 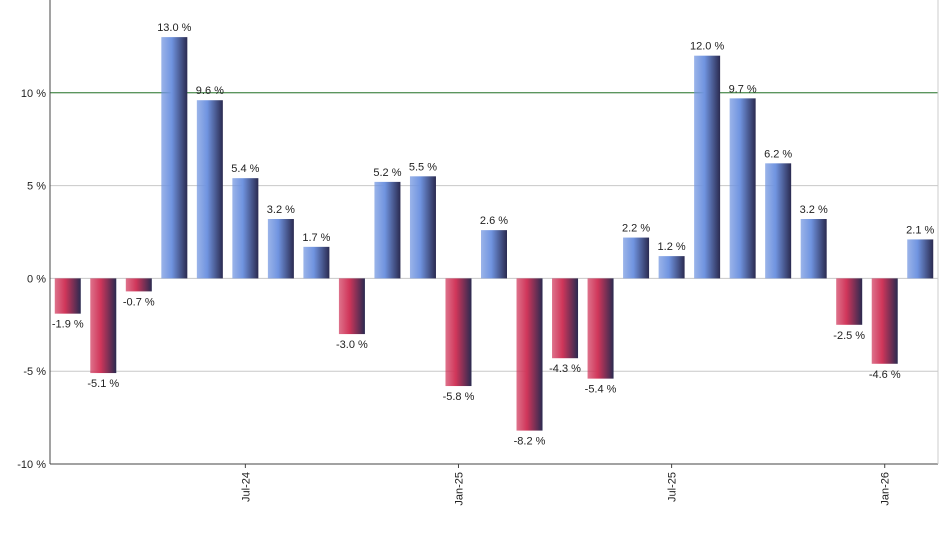 What do you see at coordinates (34, 372) in the screenshot?
I see `y-tick-label: -5 %` at bounding box center [34, 372].